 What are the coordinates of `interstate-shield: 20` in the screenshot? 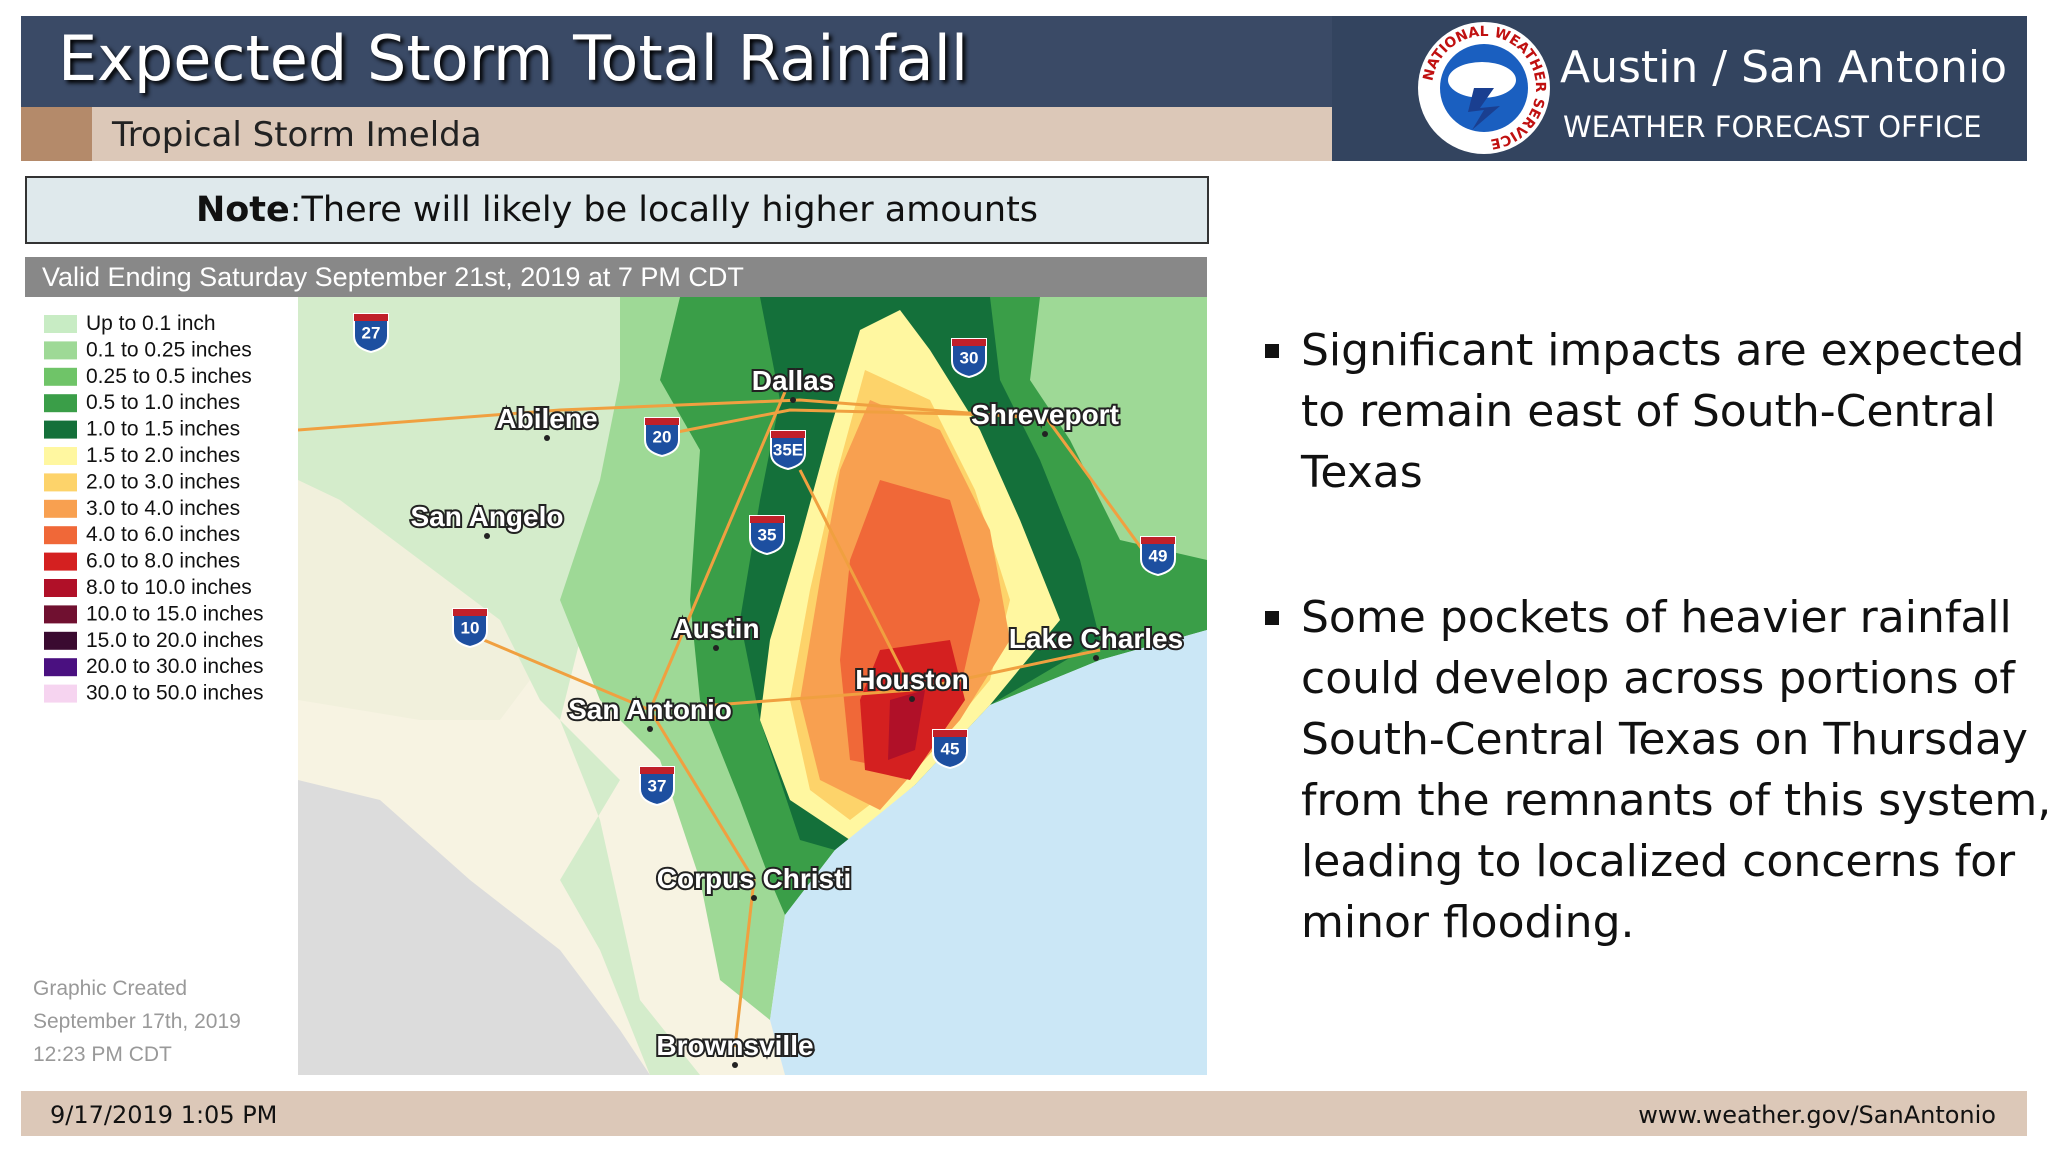 It's located at (662, 437).